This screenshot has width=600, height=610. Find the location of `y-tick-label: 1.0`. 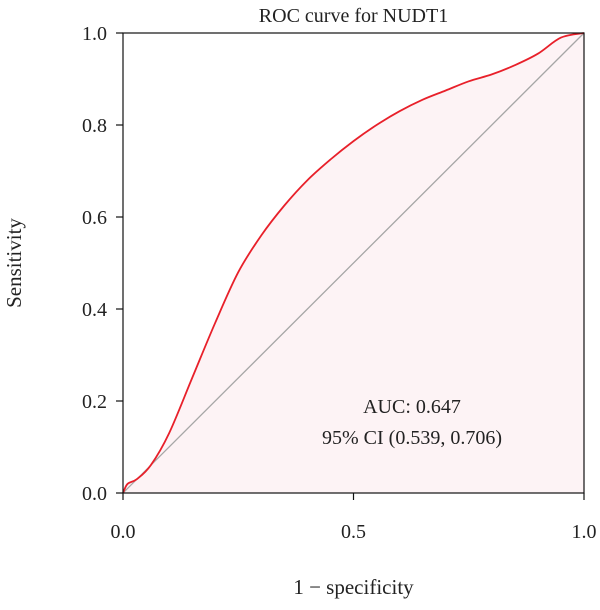

y-tick-label: 1.0 is located at coordinates (94, 34).